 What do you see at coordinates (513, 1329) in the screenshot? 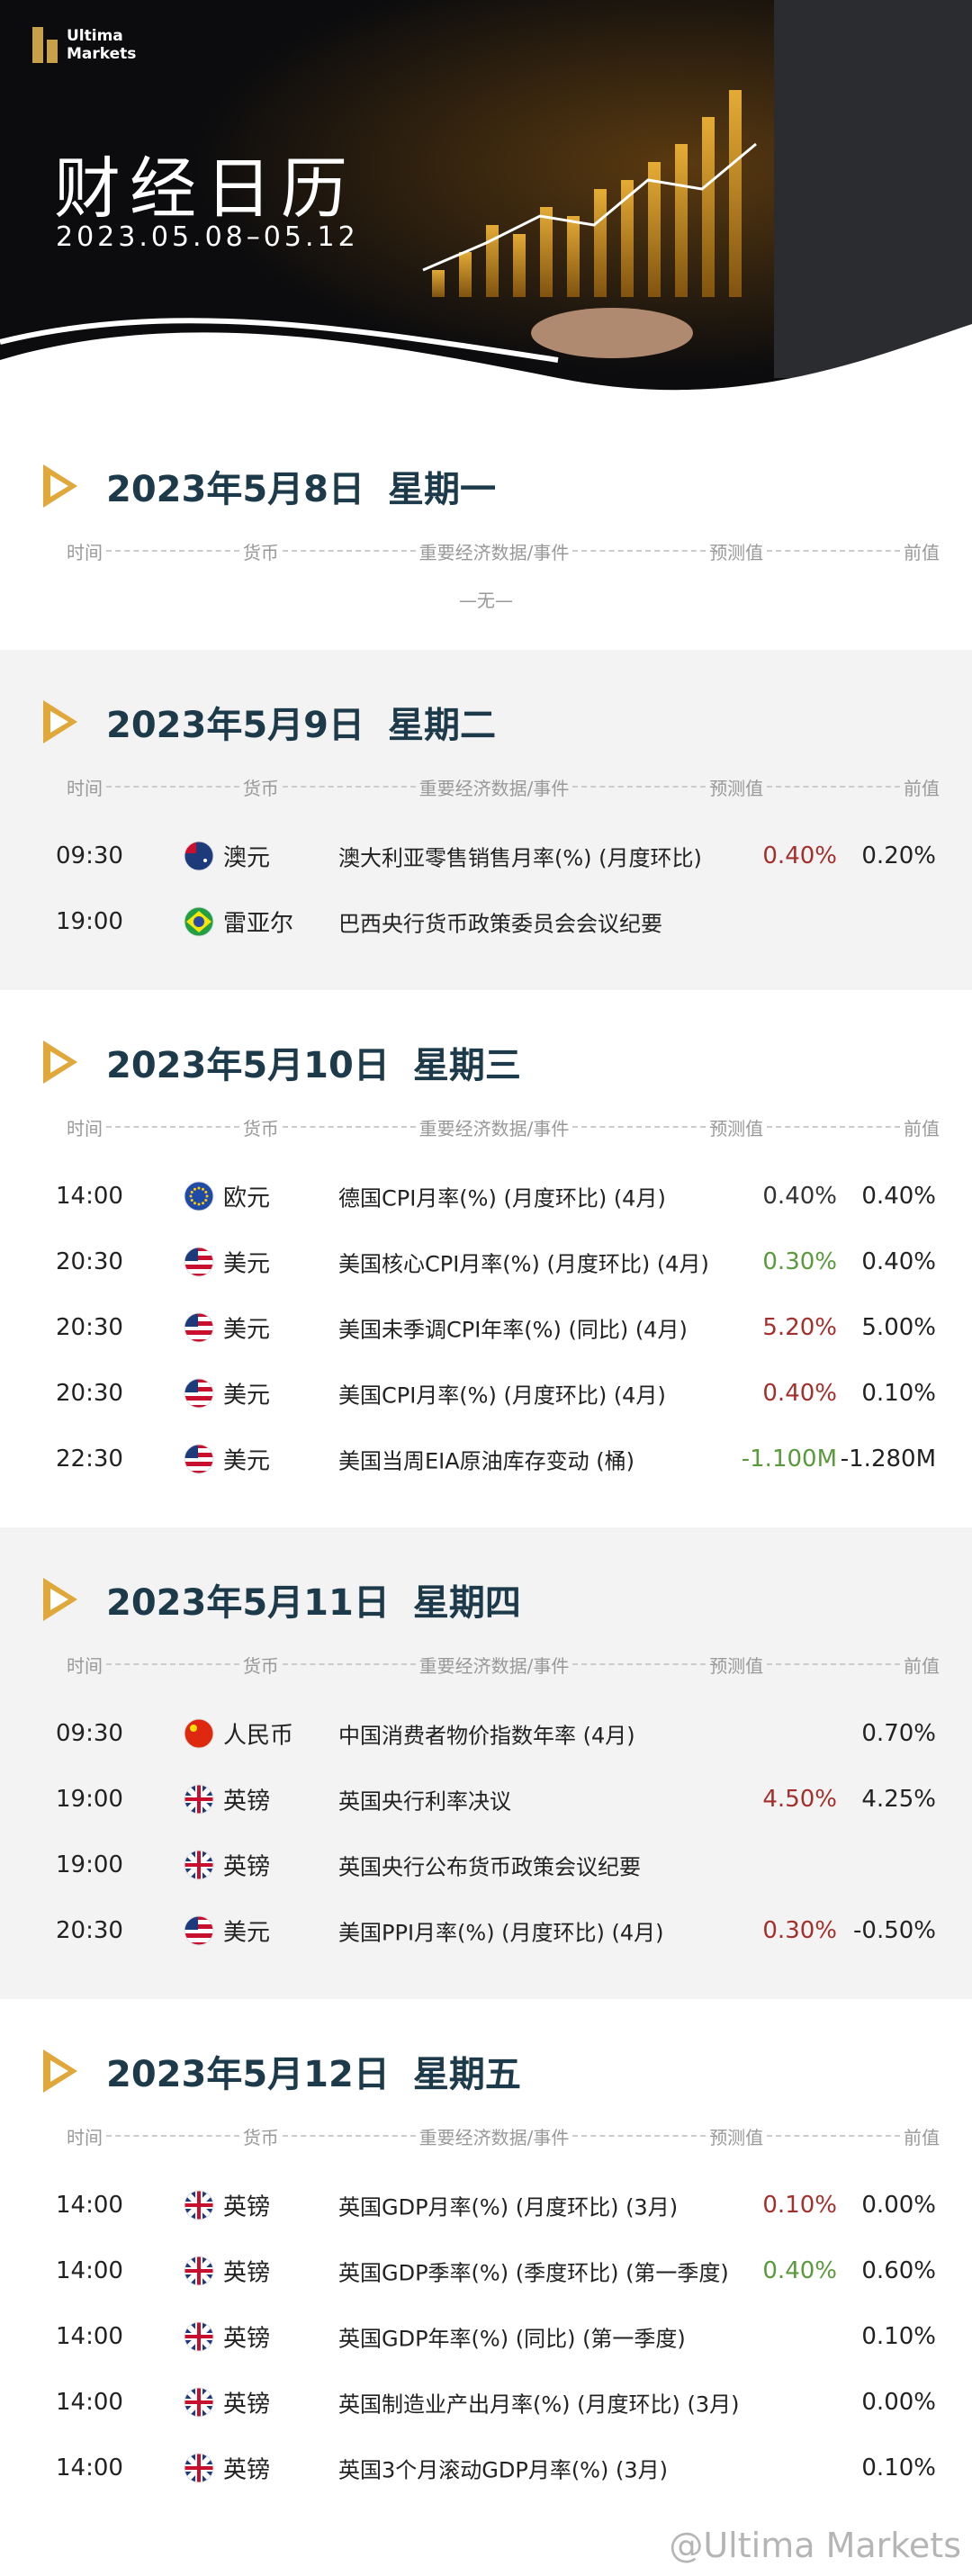
I see `event-name: 美国未季调CPI年率(%) (同比) (4月)` at bounding box center [513, 1329].